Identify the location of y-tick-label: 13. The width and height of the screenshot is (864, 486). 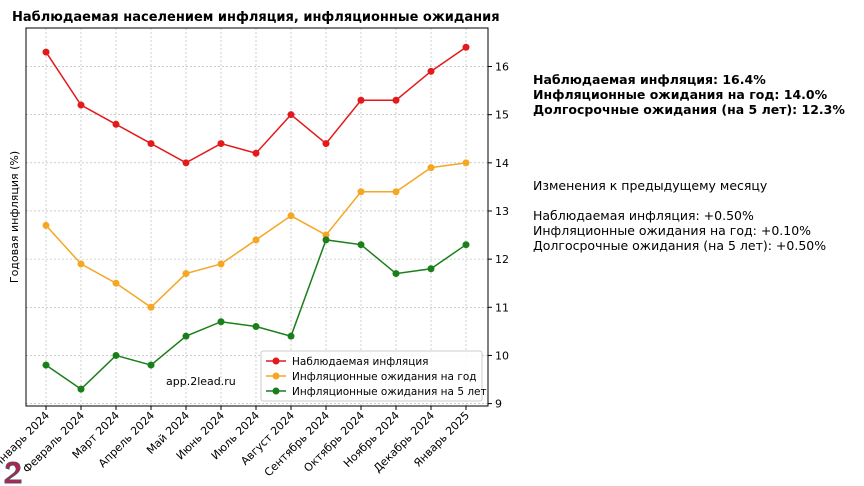
(502, 211).